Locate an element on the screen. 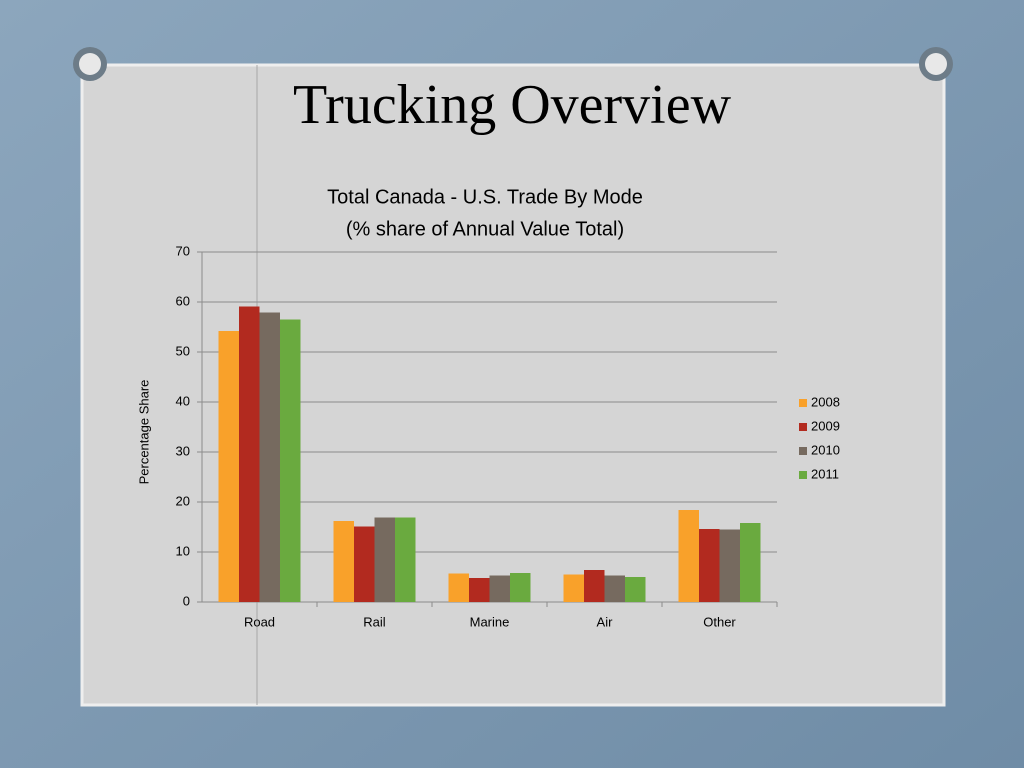 This screenshot has width=1024, height=768. y-tick-label: 20 is located at coordinates (183, 500).